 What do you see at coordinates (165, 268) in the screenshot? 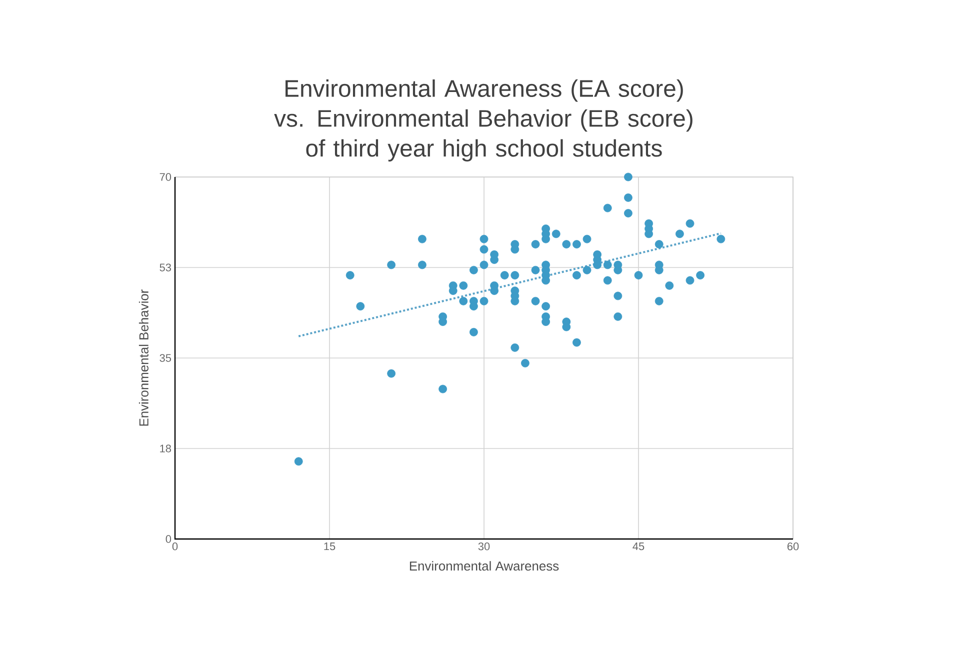
I see `y-tick-label: 53` at bounding box center [165, 268].